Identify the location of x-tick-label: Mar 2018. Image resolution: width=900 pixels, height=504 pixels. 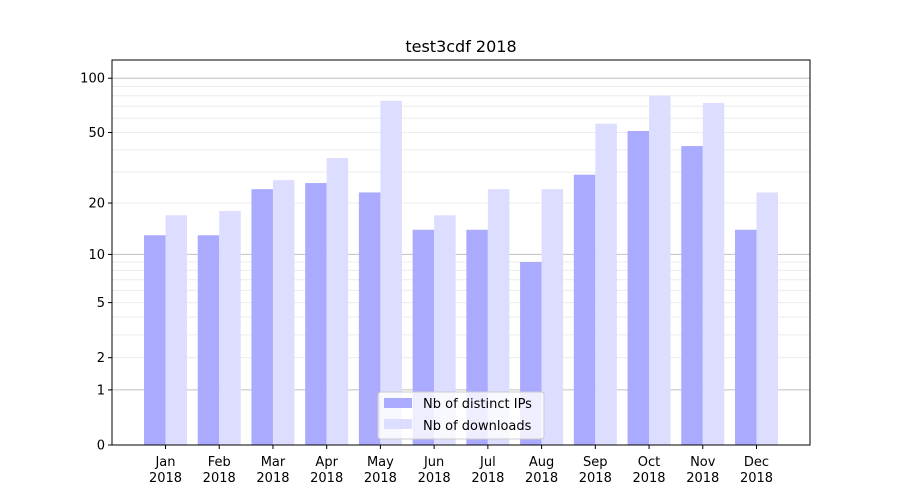
(272, 470).